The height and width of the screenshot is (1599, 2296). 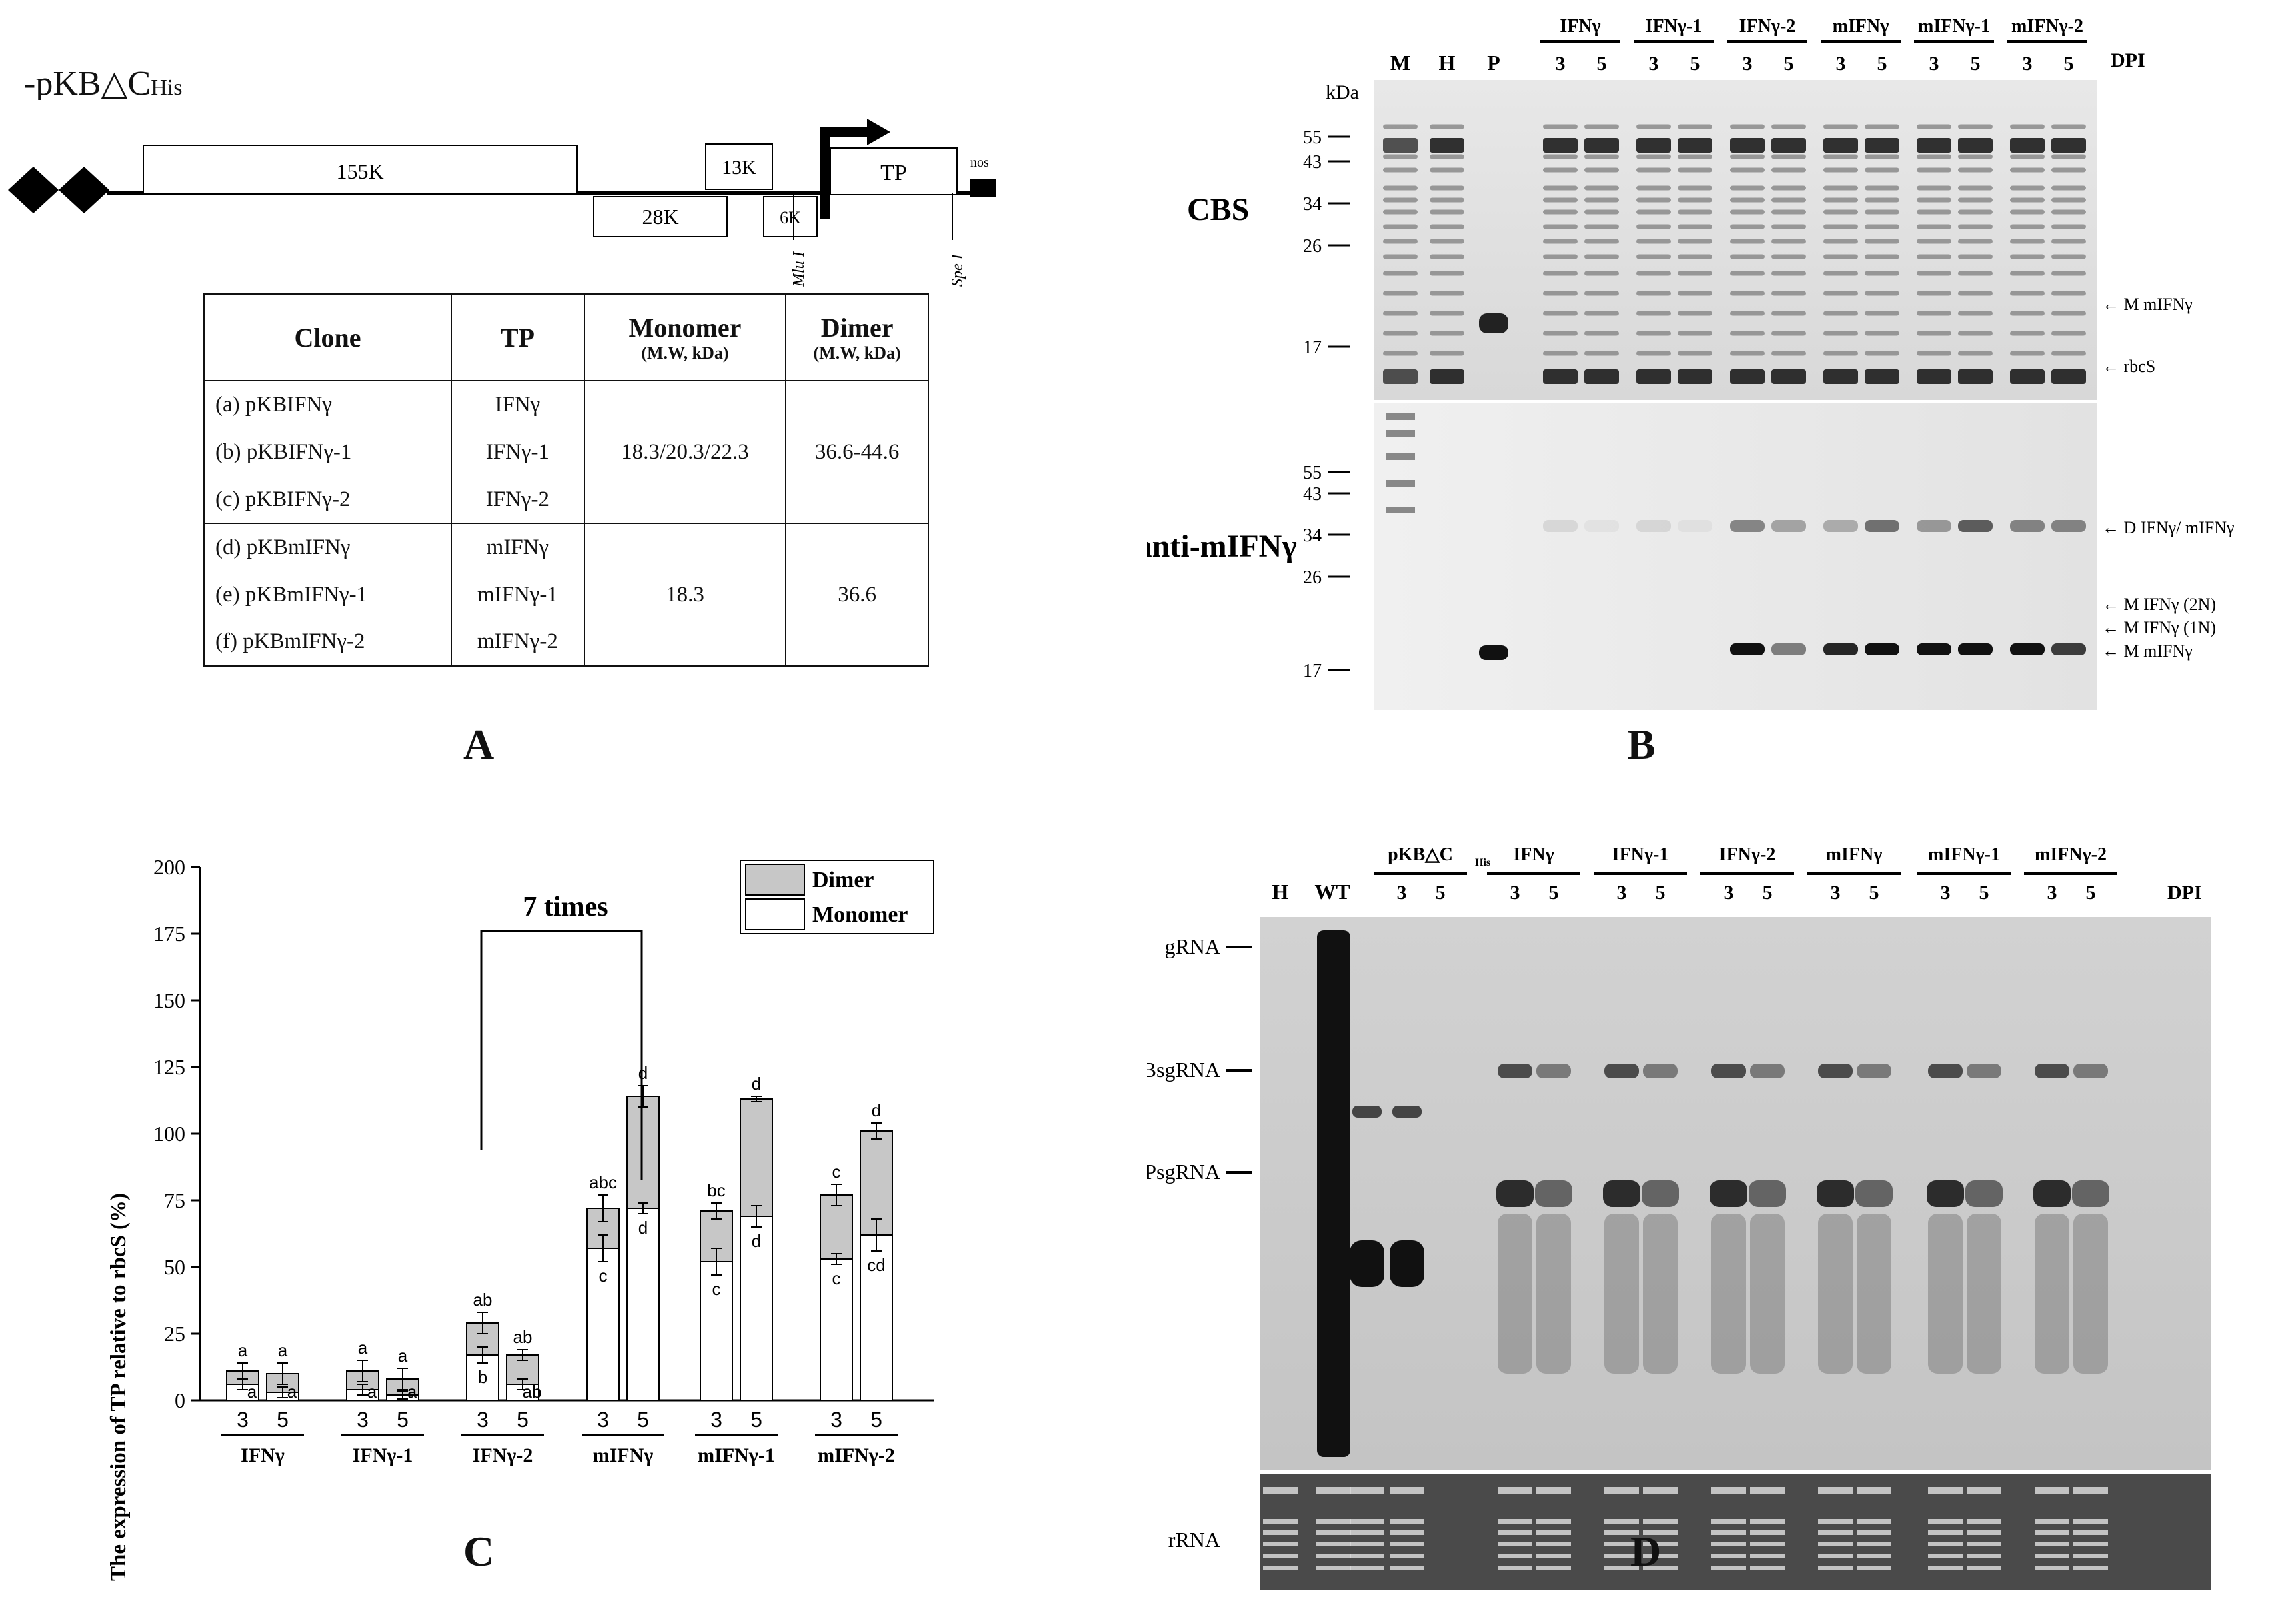 I want to click on cp-band, so click(x=2090, y=1193).